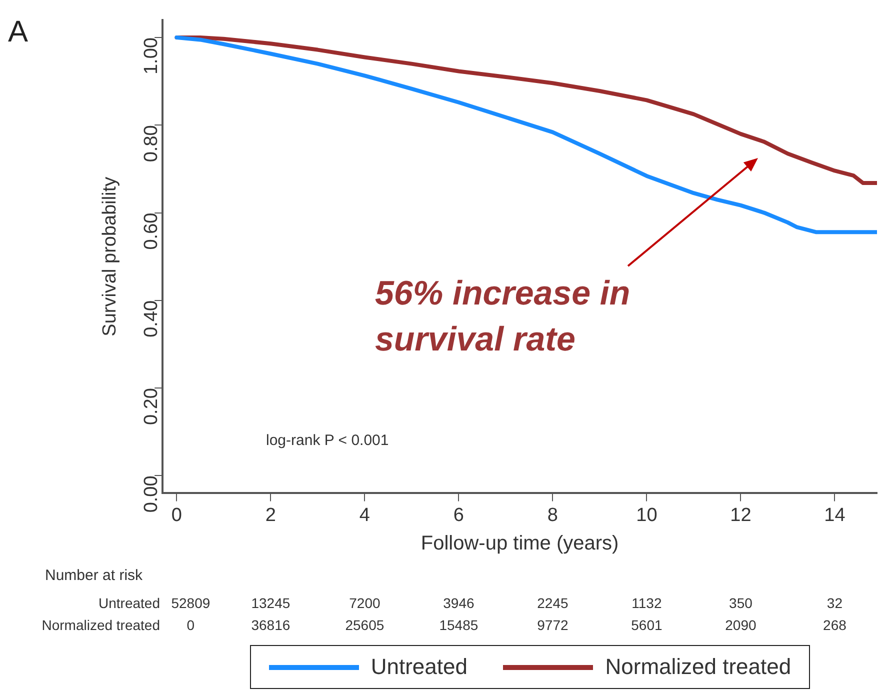 This screenshot has height=691, width=883. I want to click on x-tick-label: 12, so click(741, 515).